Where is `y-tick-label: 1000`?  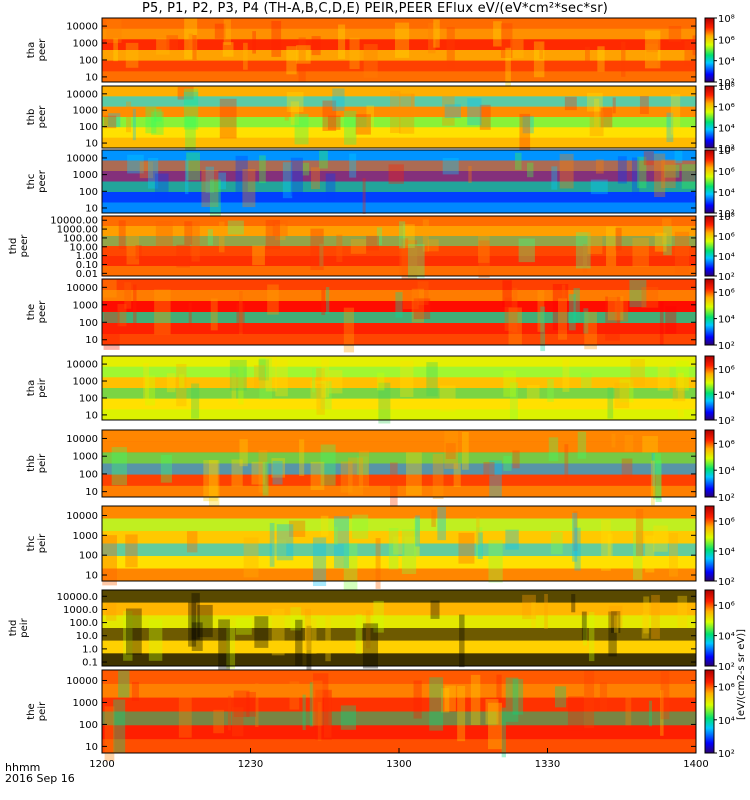 y-tick-label: 1000 is located at coordinates (85, 175).